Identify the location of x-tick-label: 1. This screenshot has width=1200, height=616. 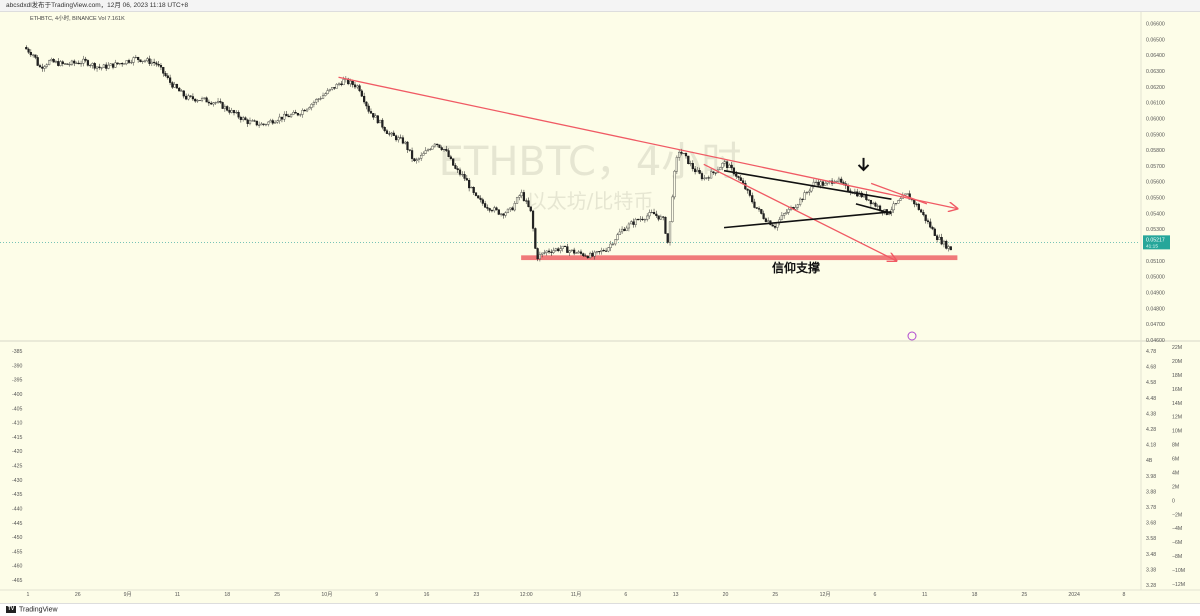
(28, 595).